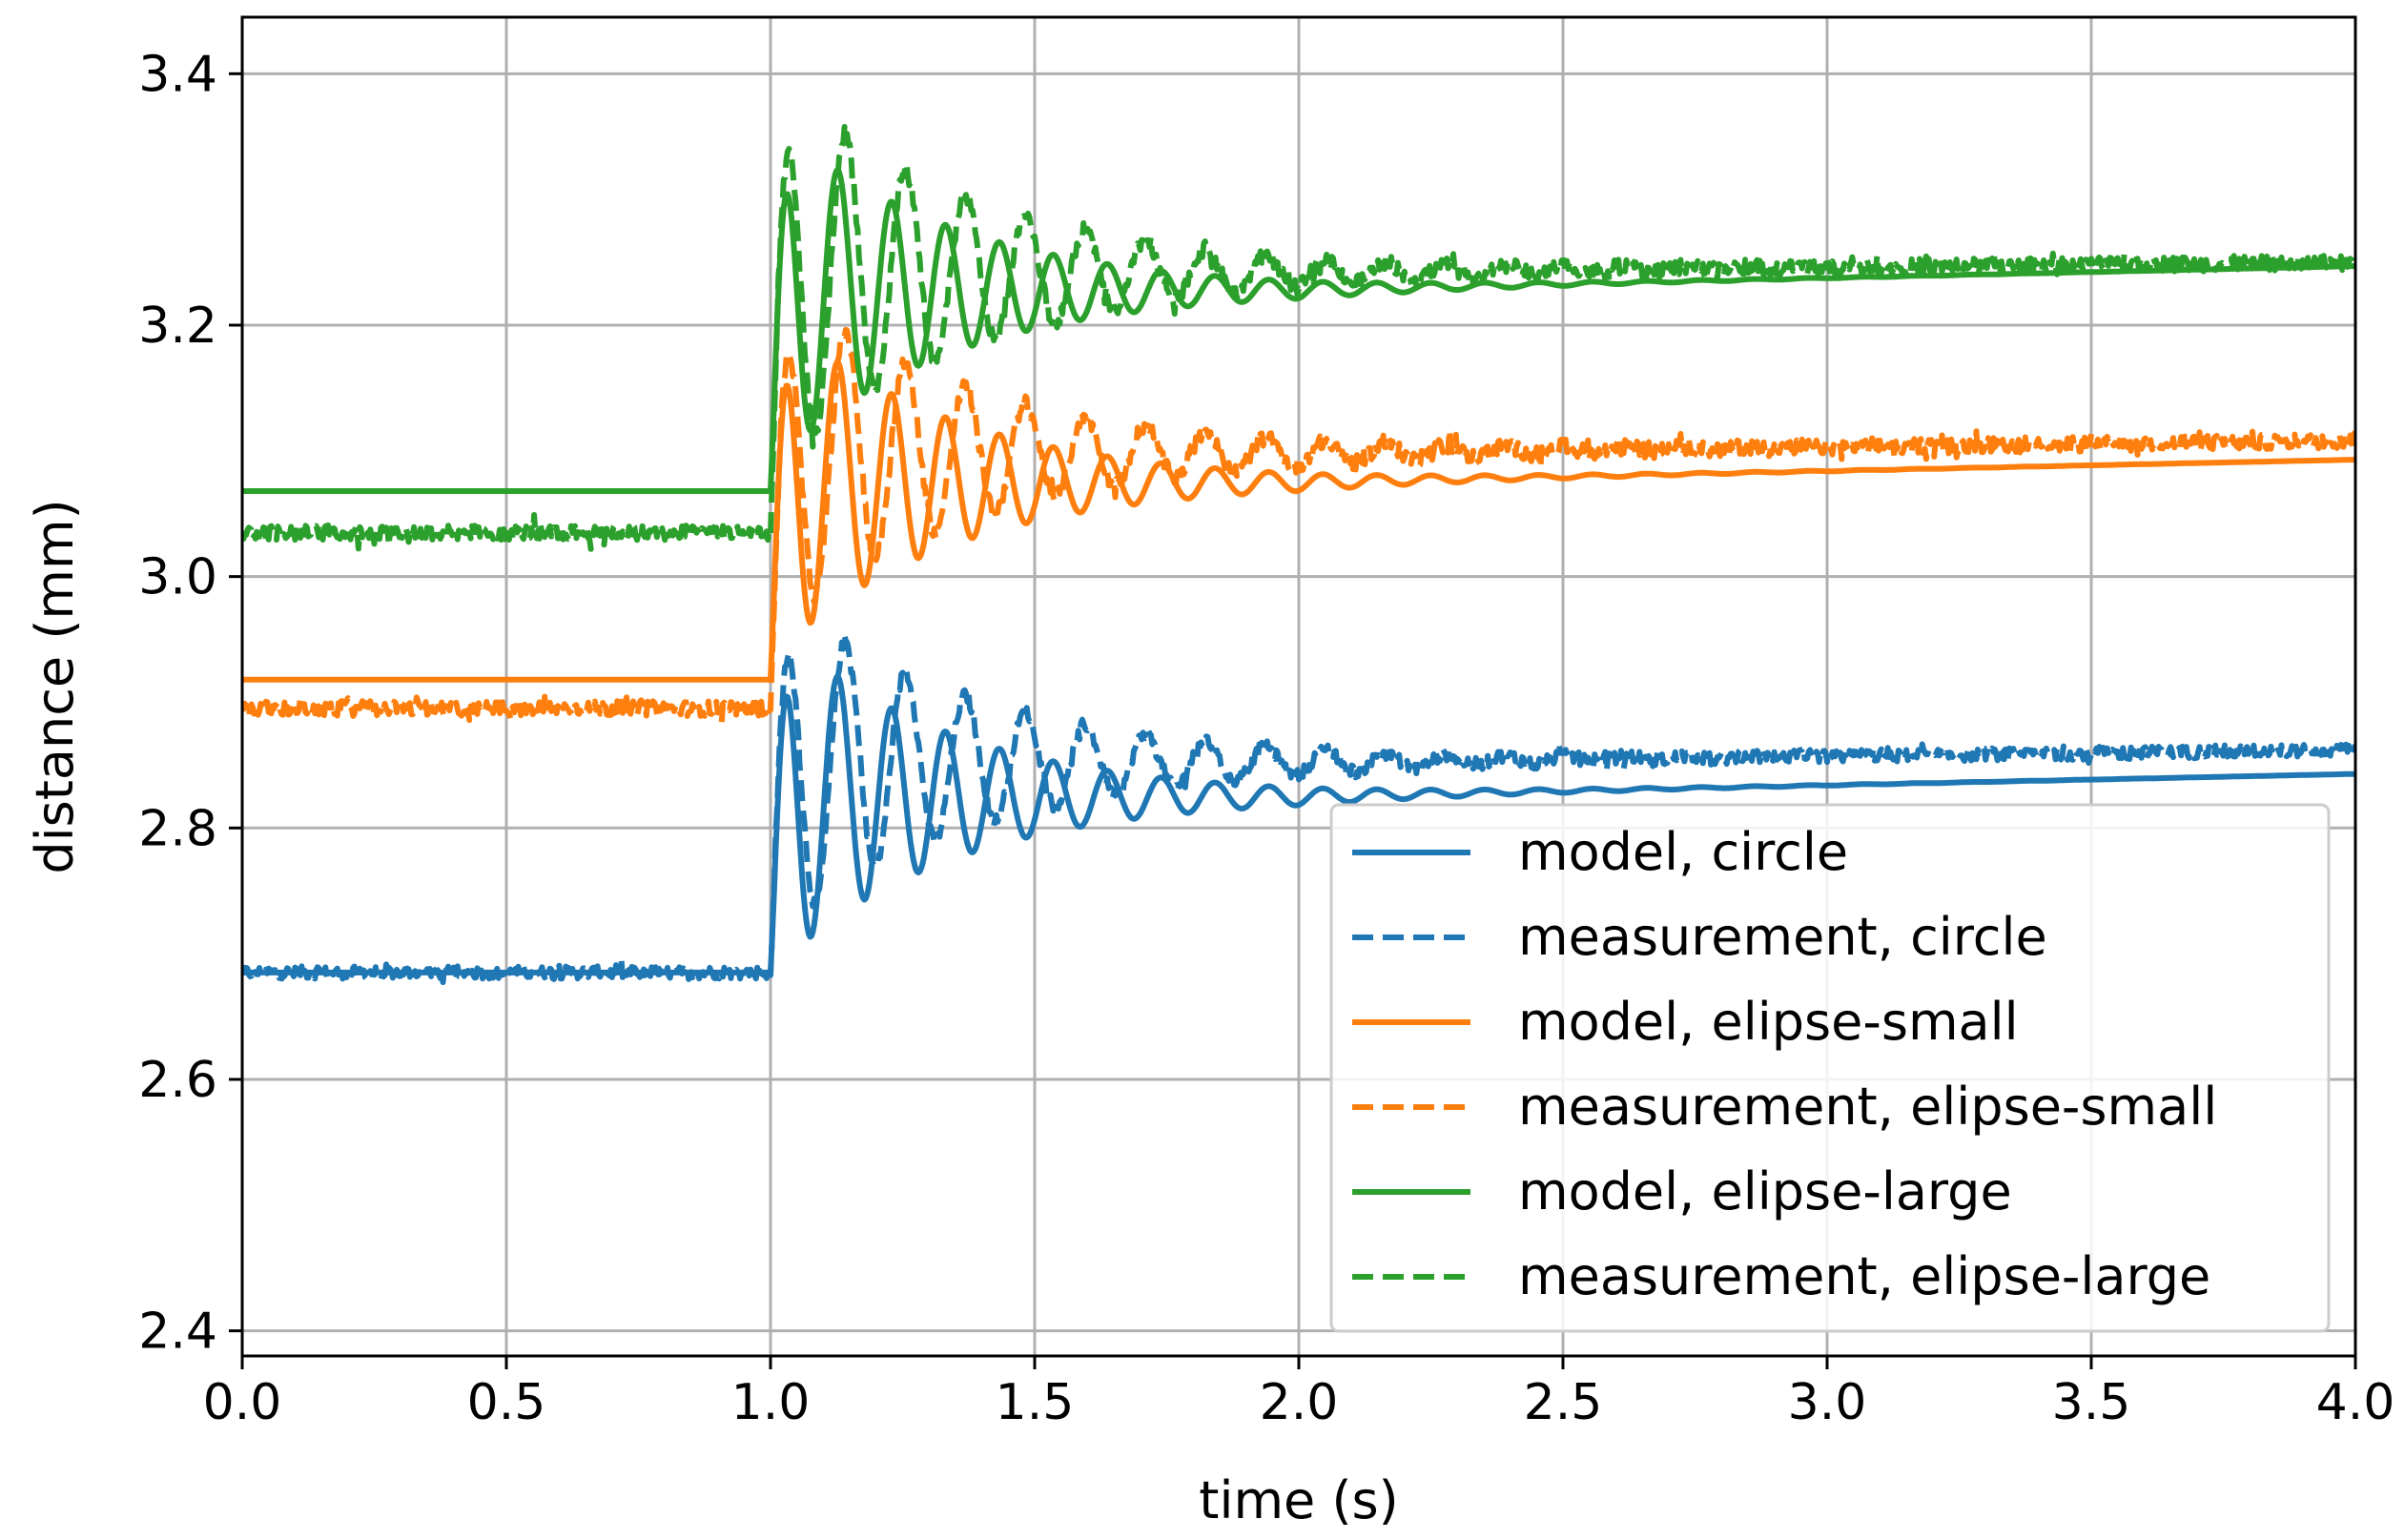 This screenshot has width=2405, height=1540. I want to click on x-tick-label: 2.5, so click(1563, 1402).